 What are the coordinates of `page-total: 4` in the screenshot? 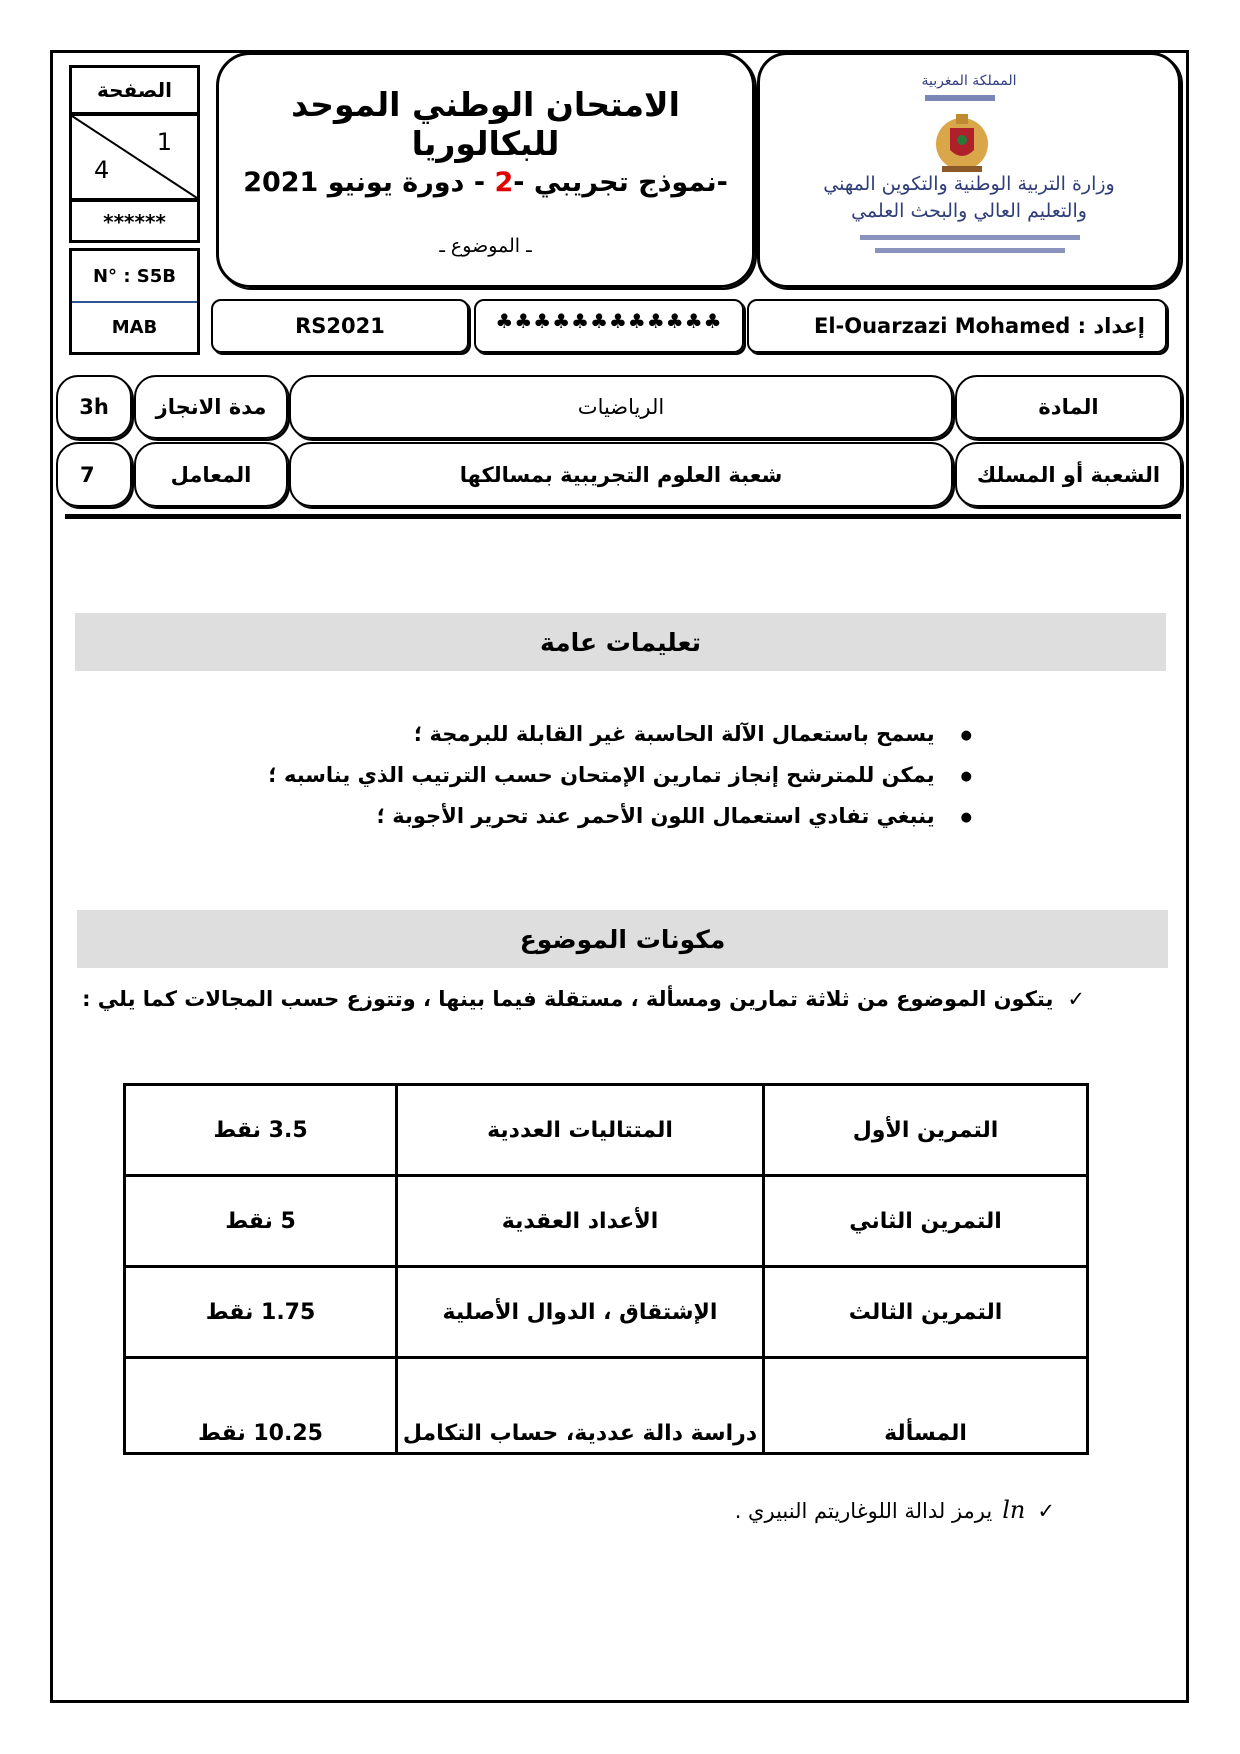 It's located at (102, 170).